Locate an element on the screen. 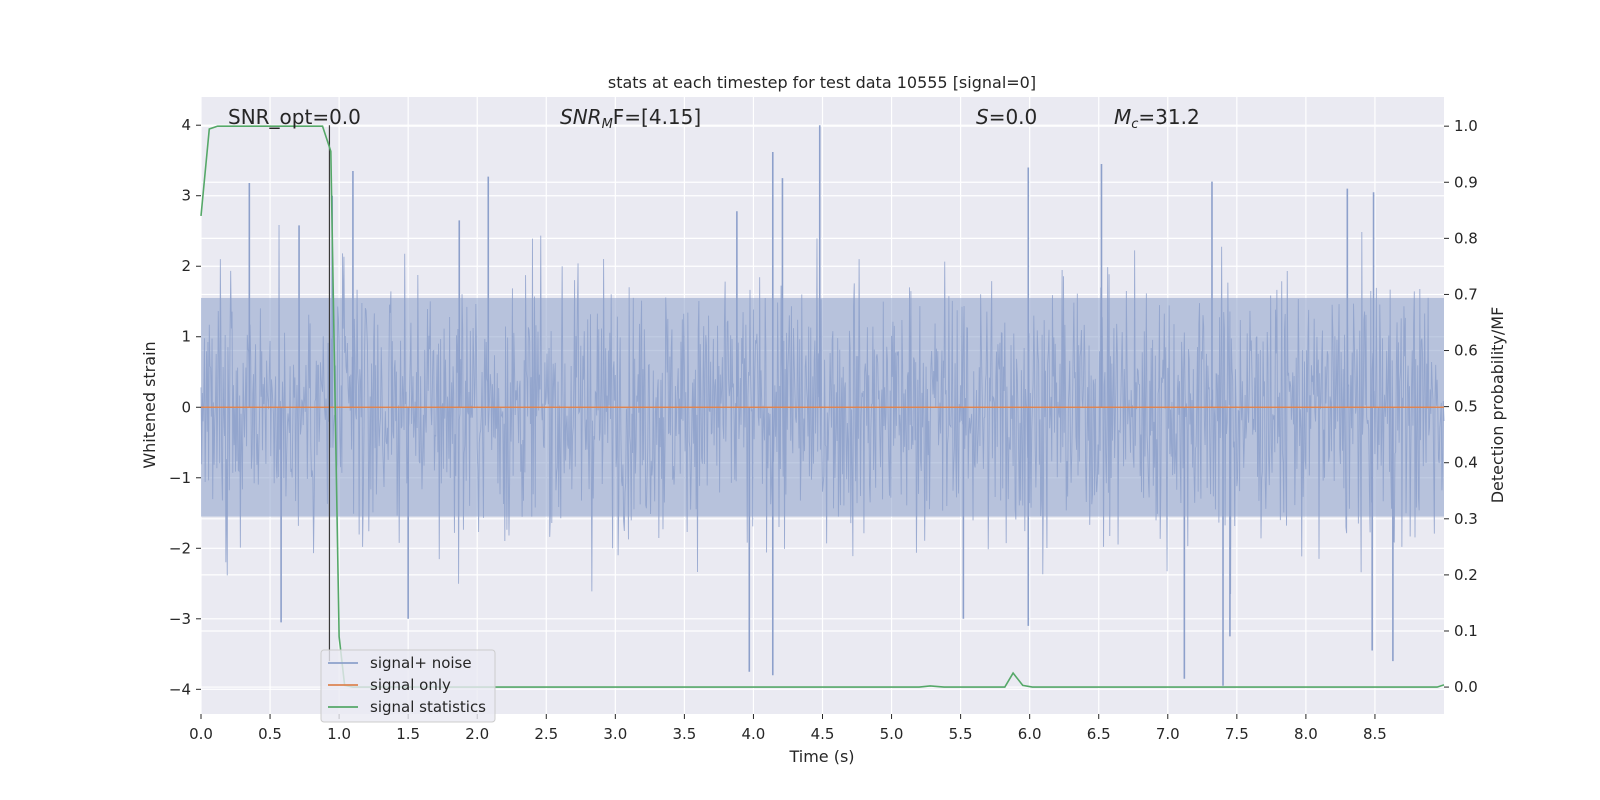 The height and width of the screenshot is (800, 1600). ytick-left-label-2: −2 is located at coordinates (180, 548).